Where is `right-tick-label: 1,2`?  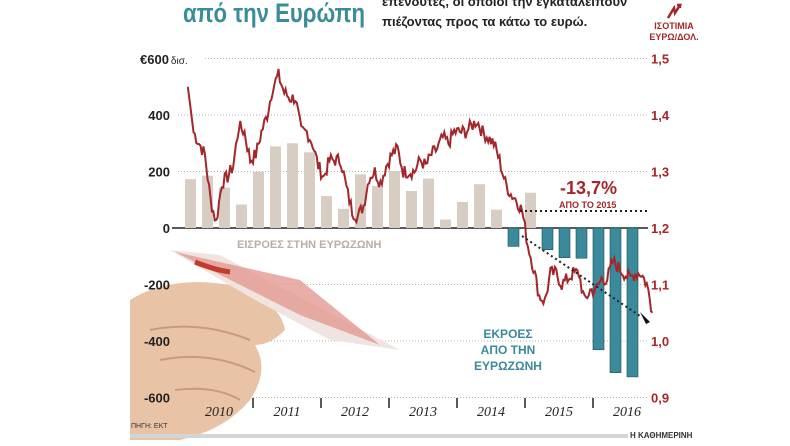
right-tick-label: 1,2 is located at coordinates (660, 228).